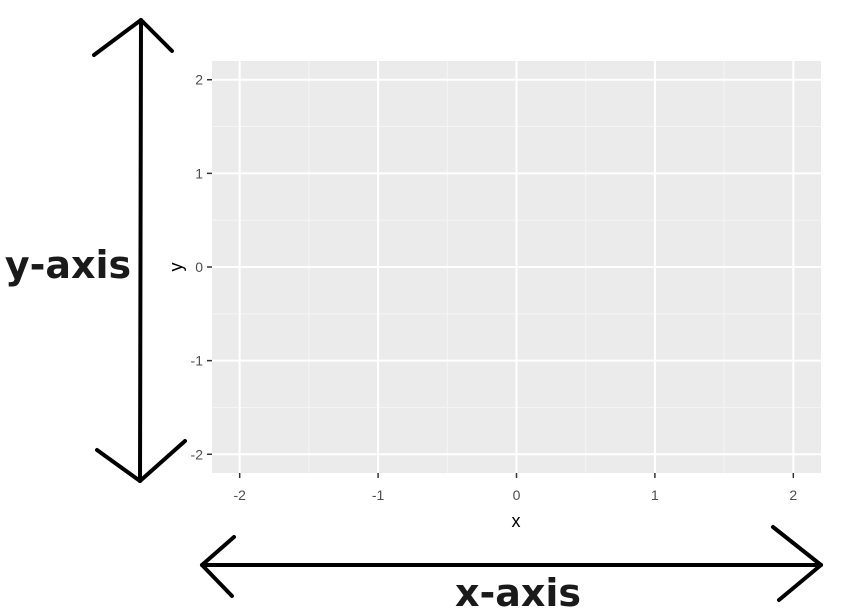 The height and width of the screenshot is (615, 856). What do you see at coordinates (218, 566) in the screenshot?
I see `x-axis-arrow-head-left` at bounding box center [218, 566].